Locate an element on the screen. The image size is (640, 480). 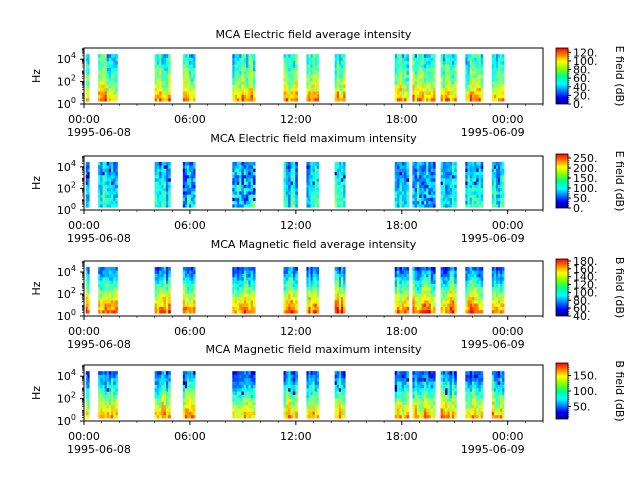
colorbar is located at coordinates (562, 287).